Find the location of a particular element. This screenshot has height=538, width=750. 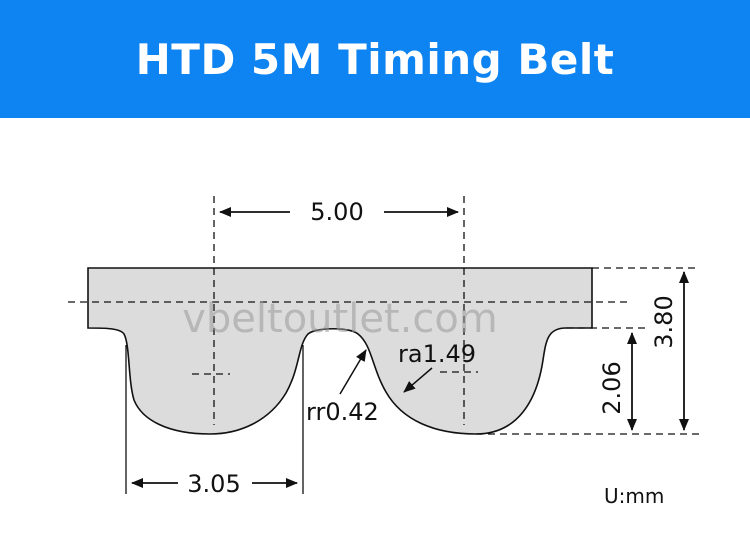

root-radius-leader is located at coordinates (353, 372).